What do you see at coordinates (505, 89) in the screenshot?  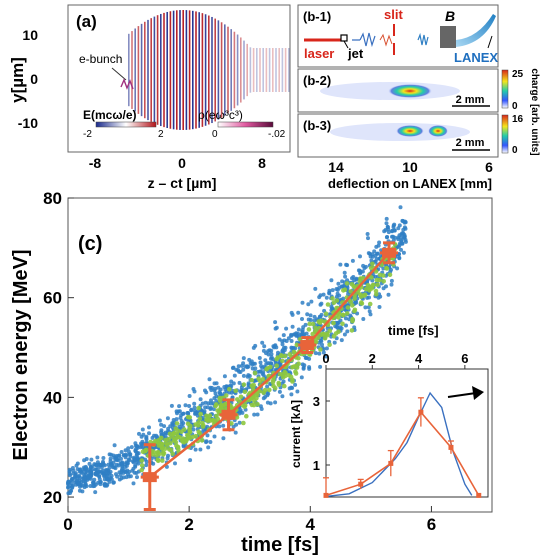 I see `b2-colorbar` at bounding box center [505, 89].